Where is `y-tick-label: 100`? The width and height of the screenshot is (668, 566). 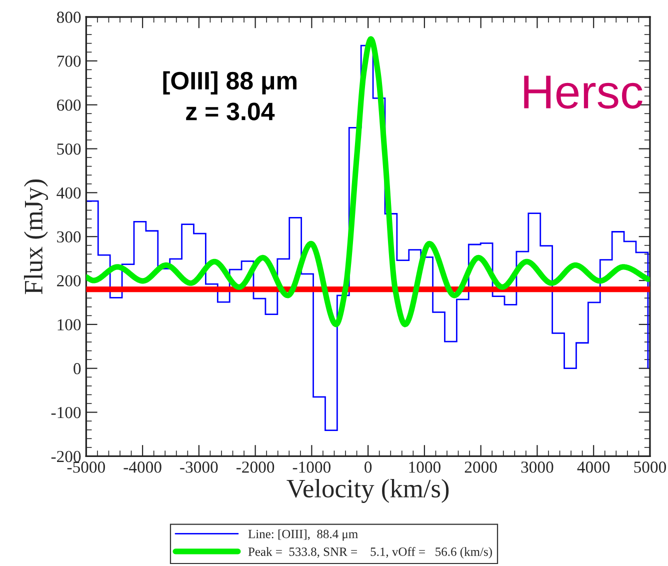
y-tick-label: 100 is located at coordinates (69, 324).